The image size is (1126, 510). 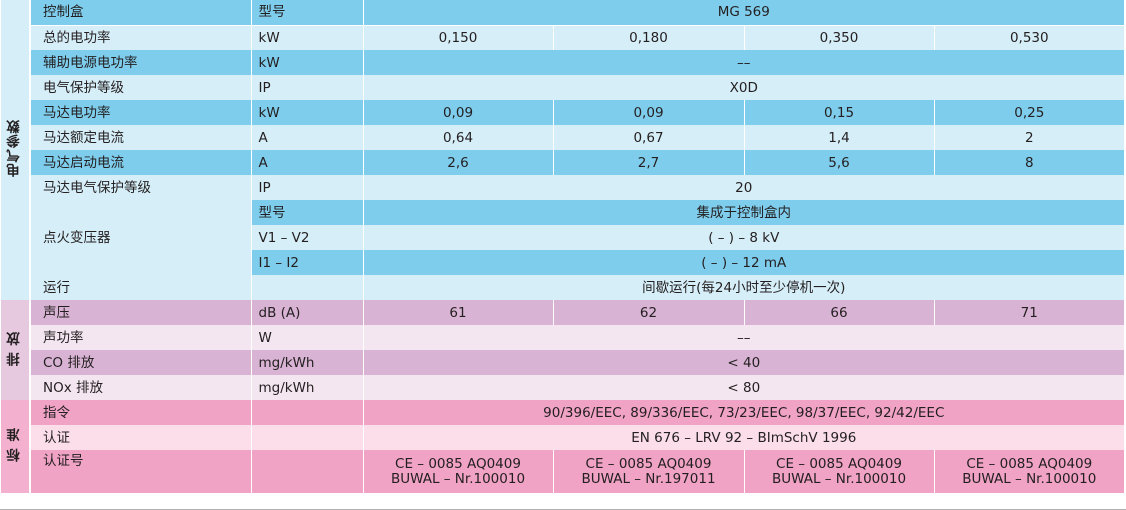 I want to click on row-value: 1,4, so click(x=839, y=137).